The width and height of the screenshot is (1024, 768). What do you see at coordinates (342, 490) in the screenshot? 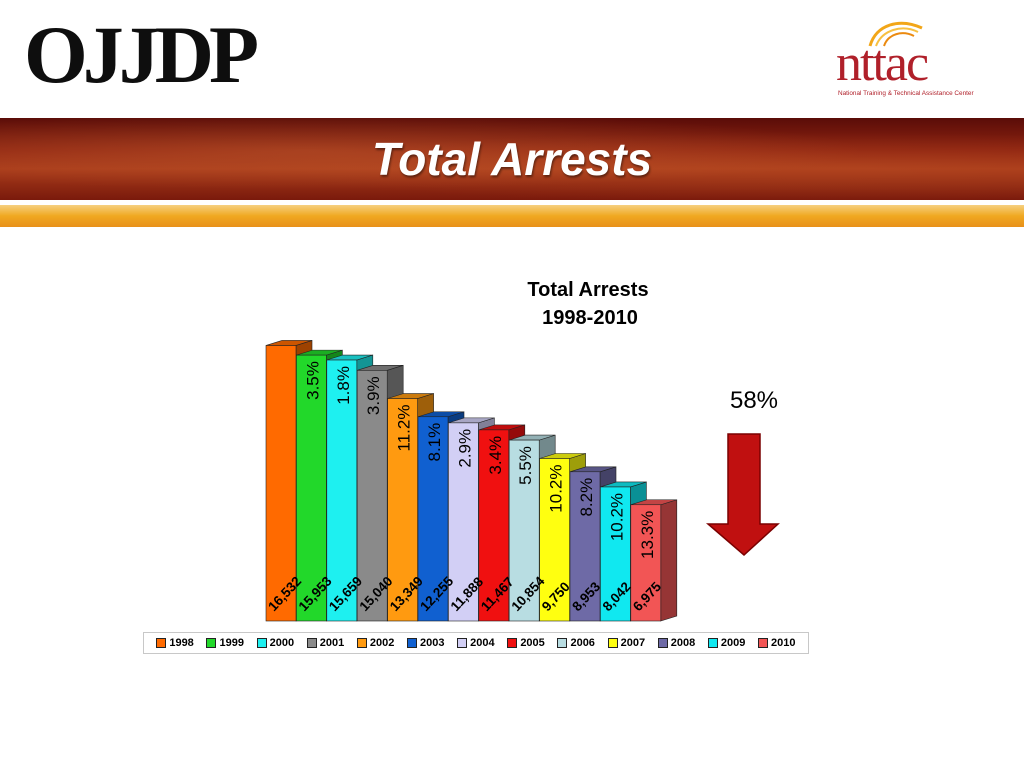
I see `bar-front-2000` at bounding box center [342, 490].